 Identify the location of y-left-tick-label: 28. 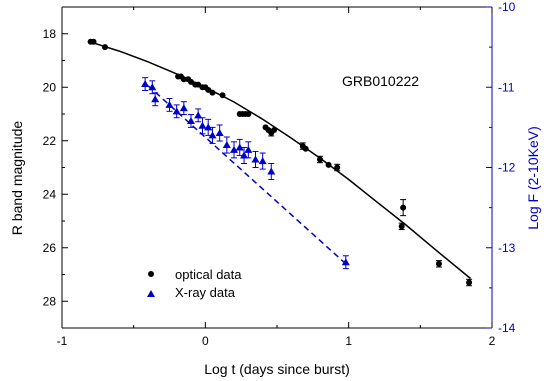
(50, 301).